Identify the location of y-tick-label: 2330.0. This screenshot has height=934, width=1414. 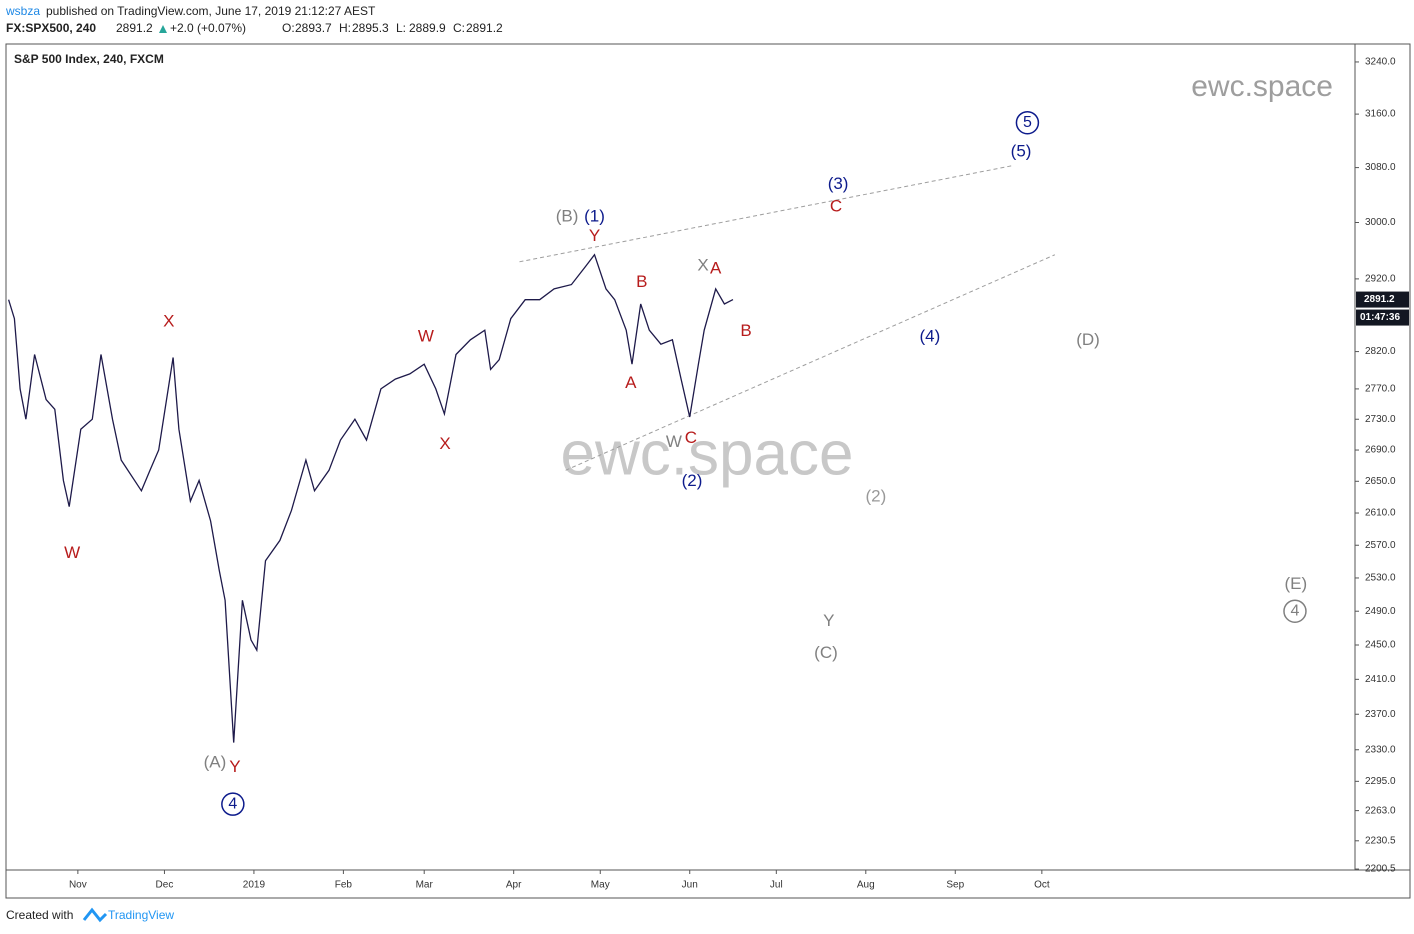
(1380, 749).